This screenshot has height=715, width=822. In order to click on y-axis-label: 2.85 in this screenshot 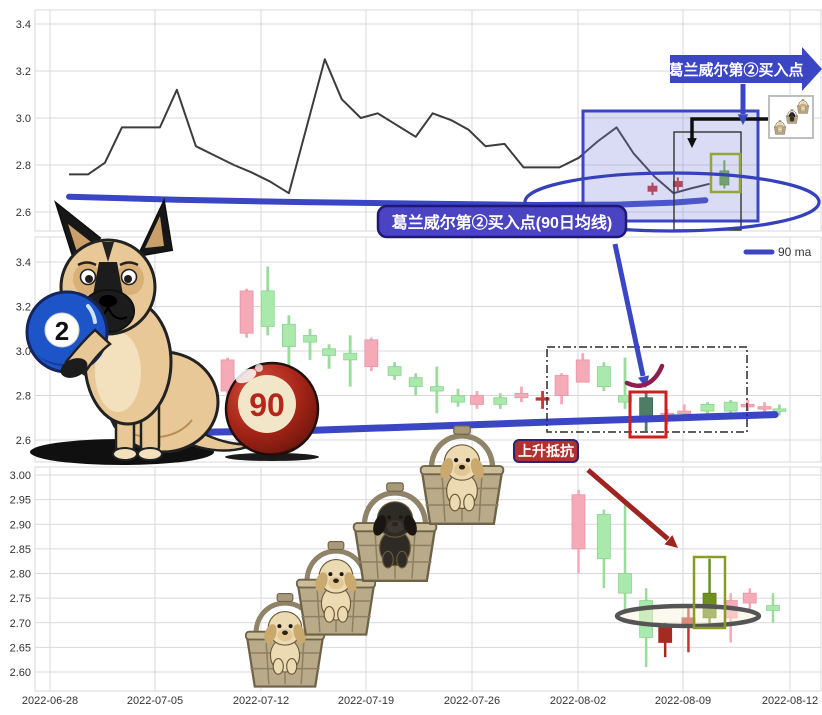, I will do `click(20, 550)`.